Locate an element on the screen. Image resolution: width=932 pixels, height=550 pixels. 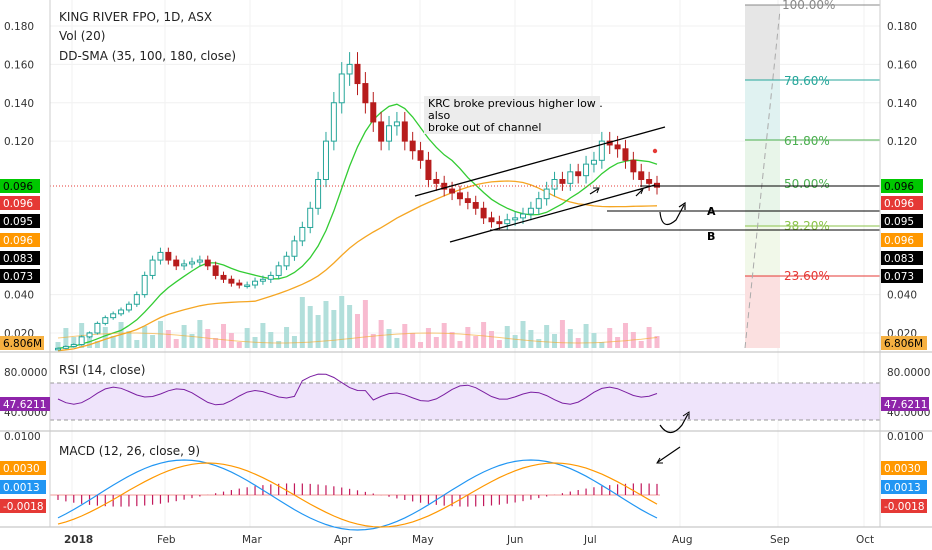
macd-badge-right: 0.0030 is located at coordinates (902, 469).